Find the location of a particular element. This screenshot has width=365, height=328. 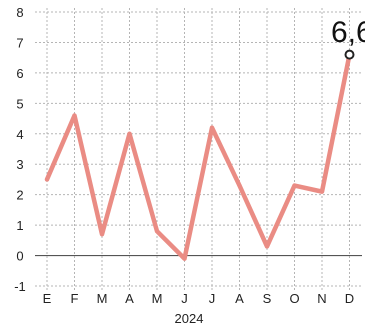

y-tick-label: 1 is located at coordinates (19, 225).